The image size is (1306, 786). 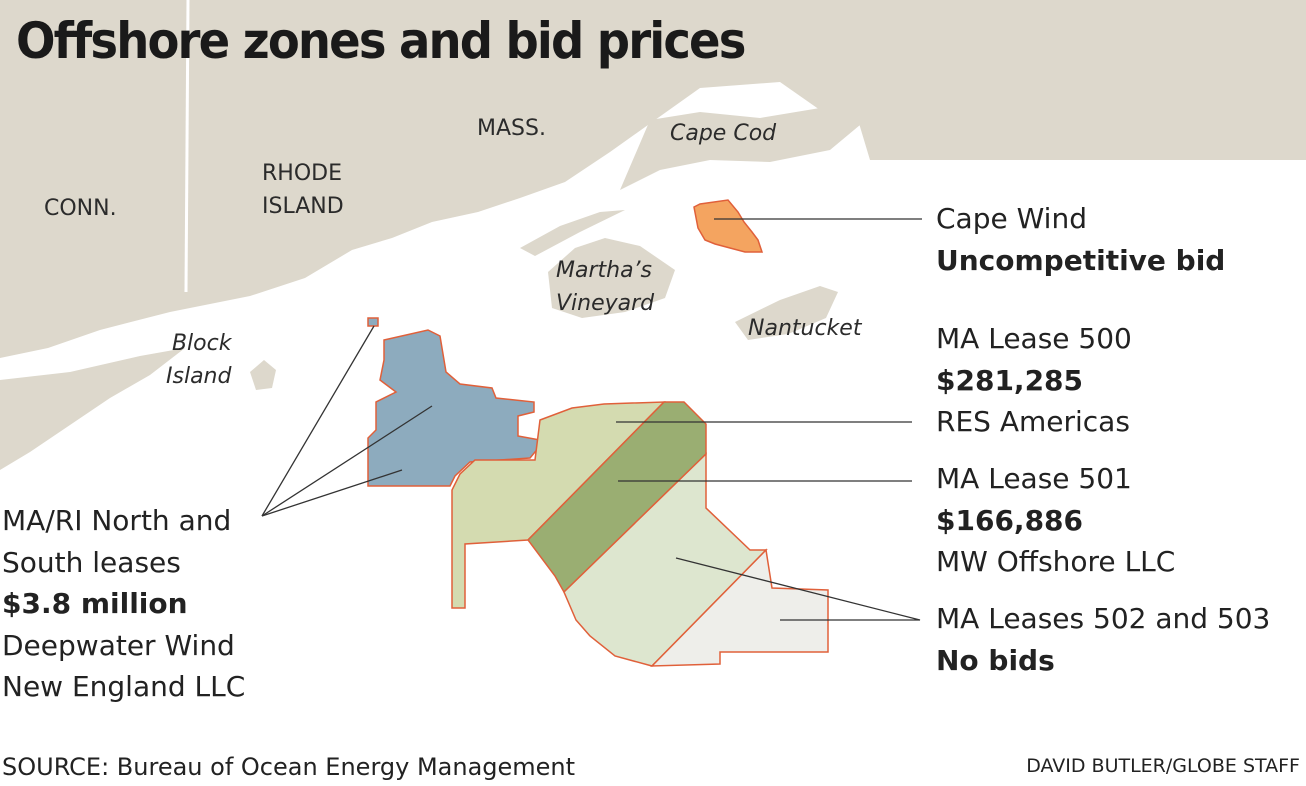 What do you see at coordinates (558, 505) in the screenshot?
I see `lease-500-zone` at bounding box center [558, 505].